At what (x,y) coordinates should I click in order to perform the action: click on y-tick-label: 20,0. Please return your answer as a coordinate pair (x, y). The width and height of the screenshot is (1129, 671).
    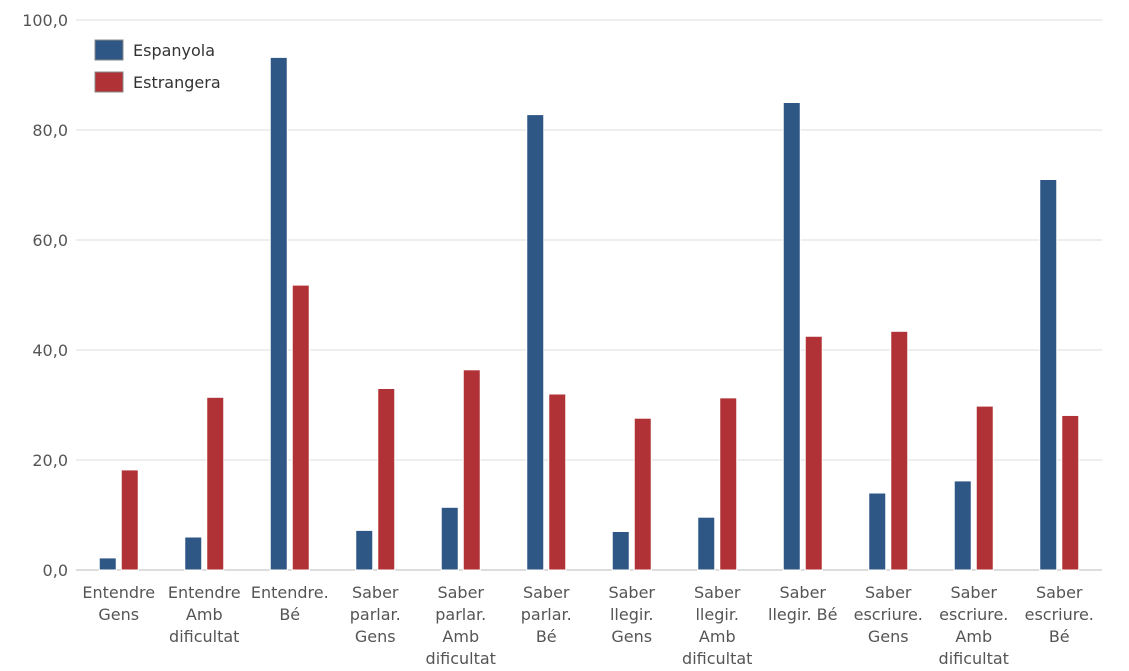
    Looking at the image, I should click on (50, 460).